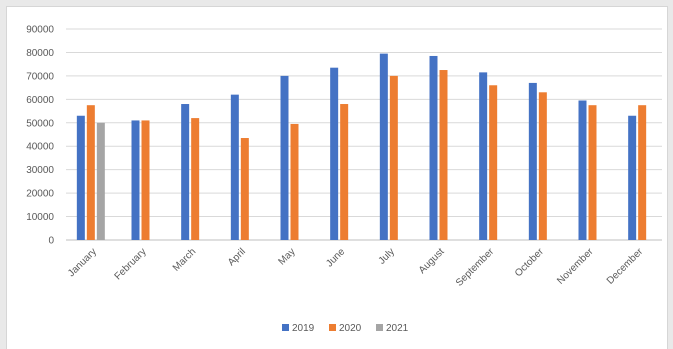 This screenshot has height=349, width=673. I want to click on bar-2020-december, so click(642, 172).